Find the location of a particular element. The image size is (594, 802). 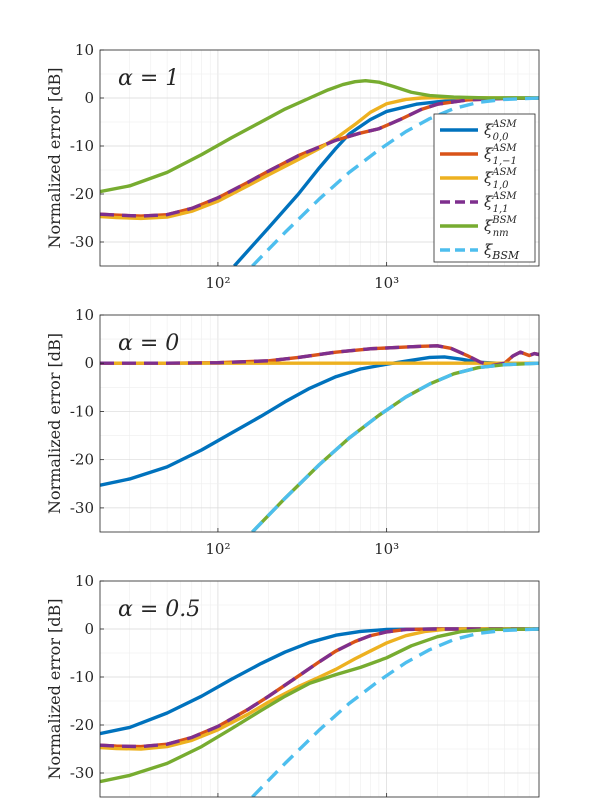

legend-entry-bsm: ξBSM is located at coordinates (502, 251).